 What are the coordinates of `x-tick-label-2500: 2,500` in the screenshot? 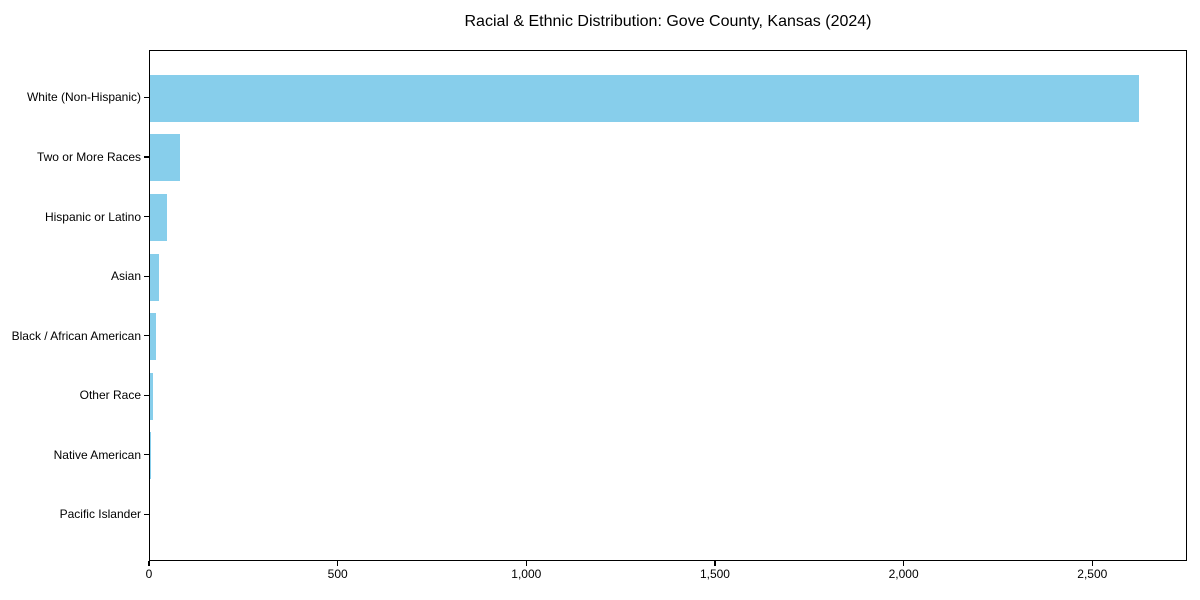 It's located at (1092, 574).